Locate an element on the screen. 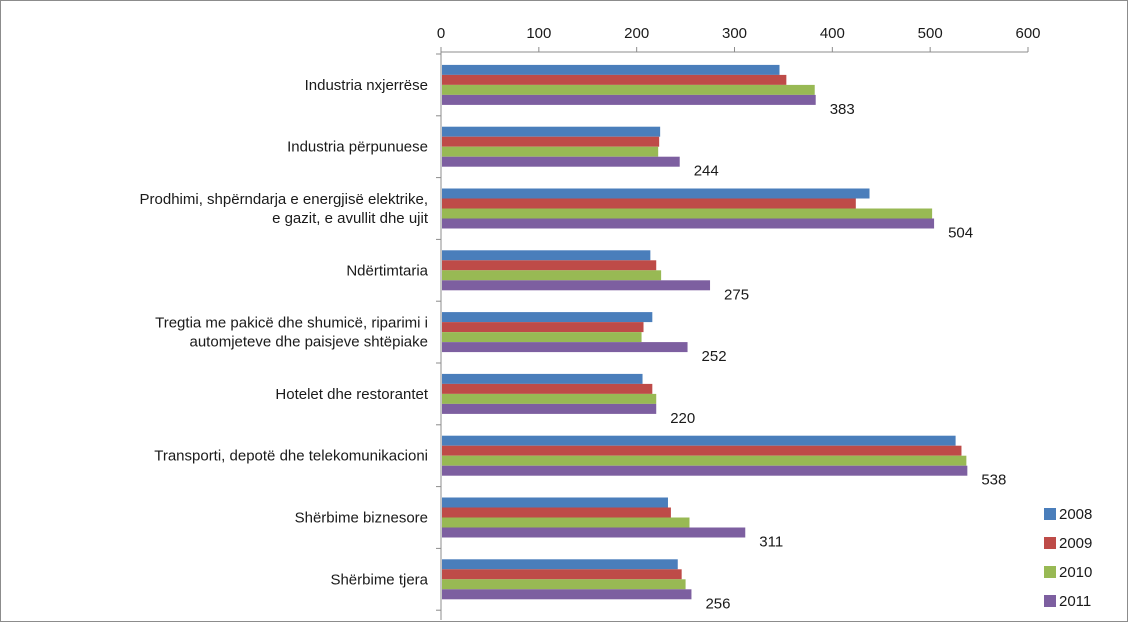  data-label: 538 is located at coordinates (993, 480).